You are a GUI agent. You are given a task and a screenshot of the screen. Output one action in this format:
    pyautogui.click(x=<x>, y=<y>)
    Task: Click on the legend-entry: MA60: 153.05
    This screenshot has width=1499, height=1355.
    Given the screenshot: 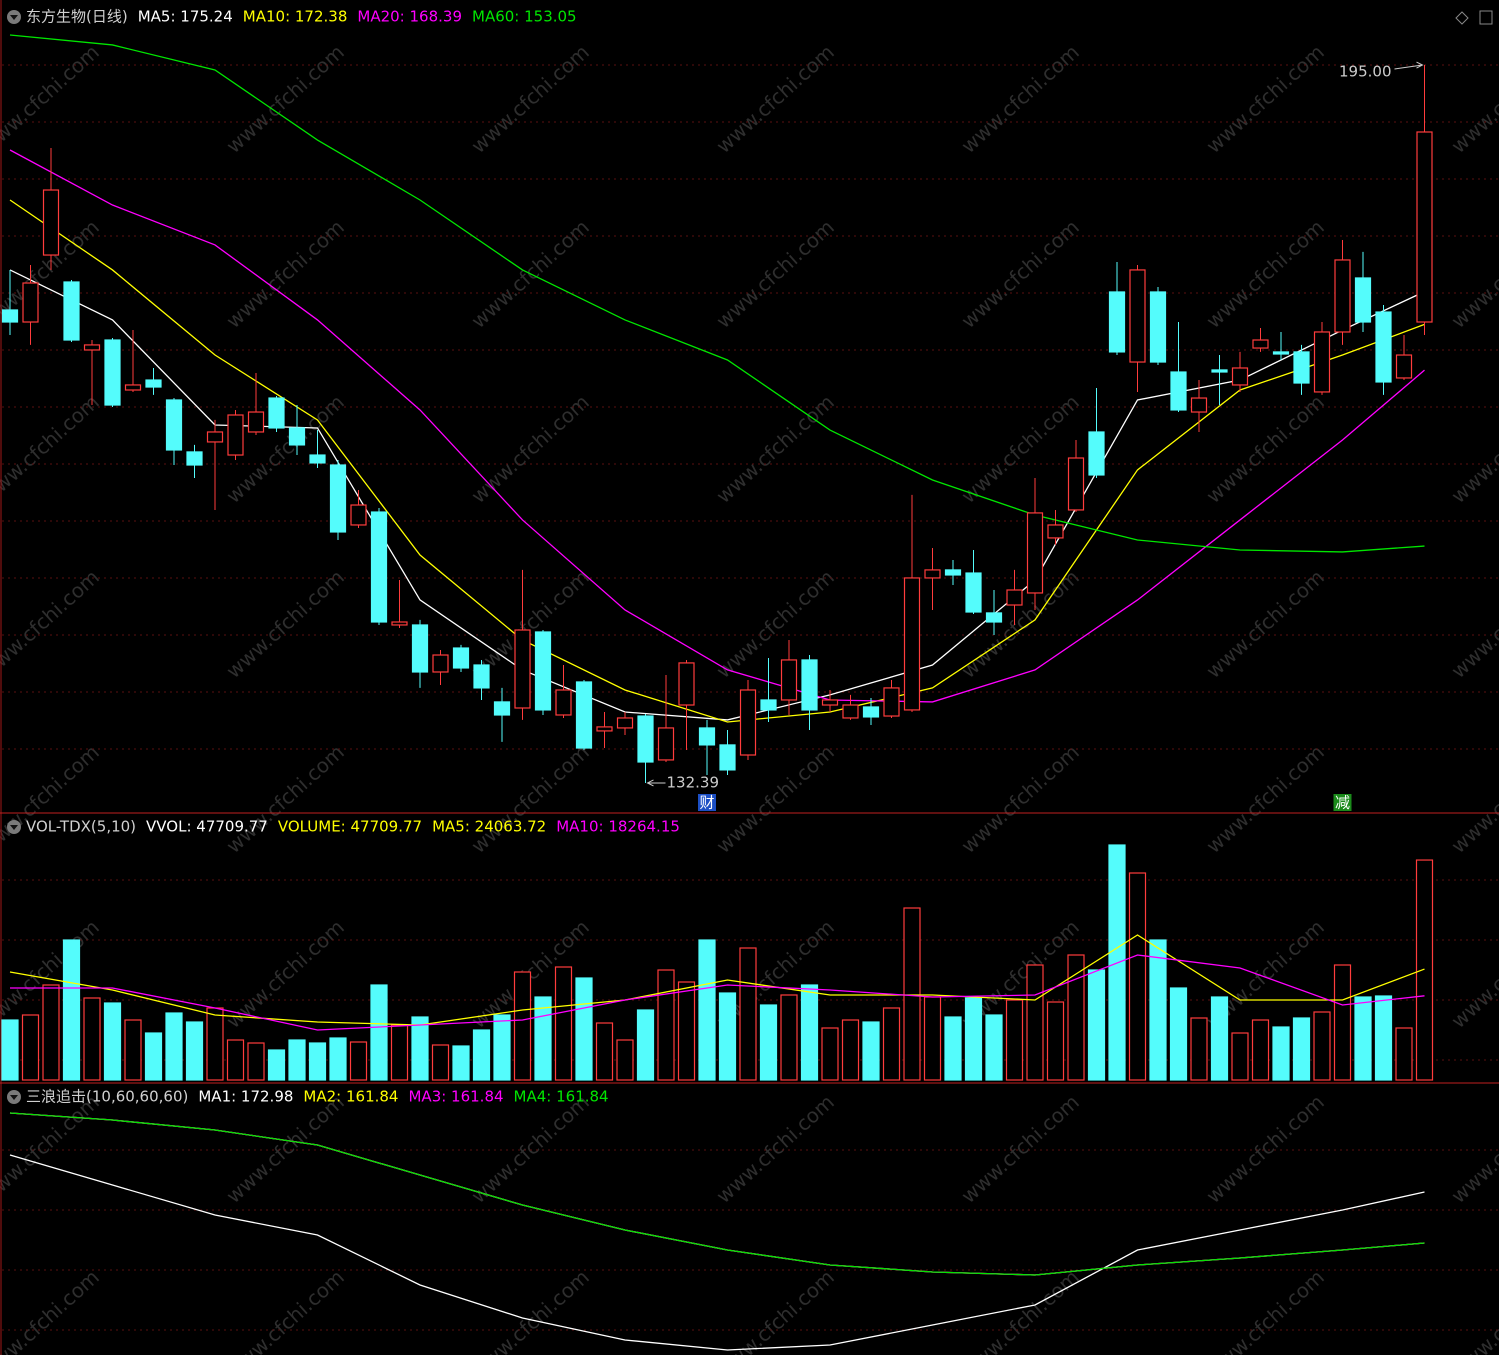 What is the action you would take?
    pyautogui.click(x=524, y=17)
    